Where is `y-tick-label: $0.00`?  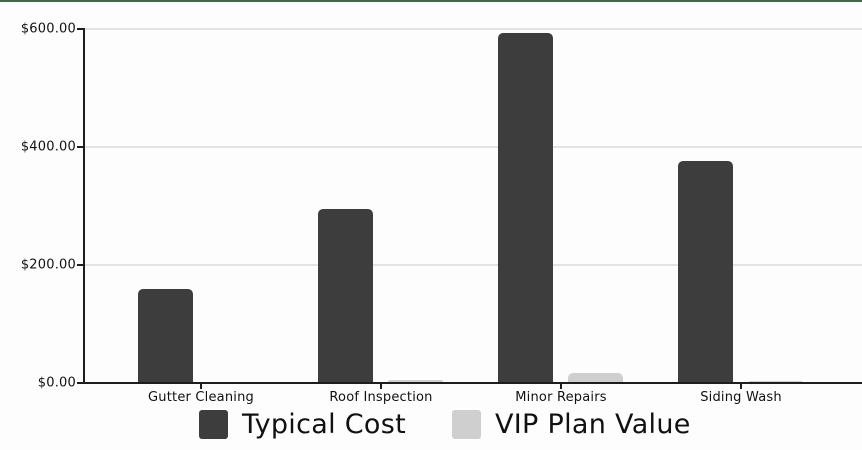 y-tick-label: $0.00 is located at coordinates (56, 383).